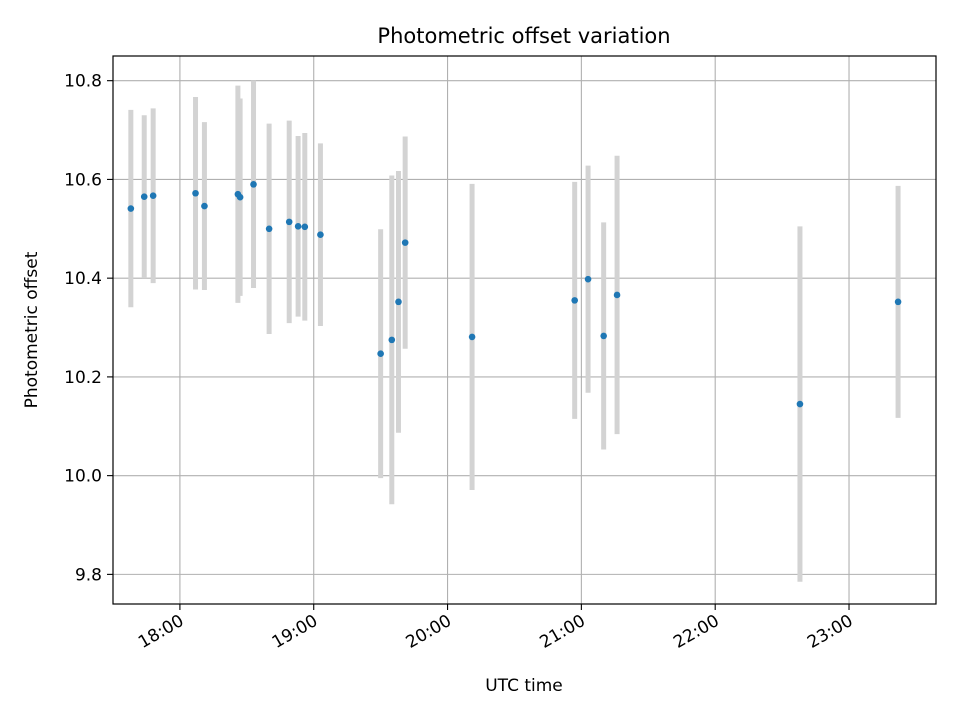  What do you see at coordinates (83, 378) in the screenshot?
I see `y-tick-label: 10.2` at bounding box center [83, 378].